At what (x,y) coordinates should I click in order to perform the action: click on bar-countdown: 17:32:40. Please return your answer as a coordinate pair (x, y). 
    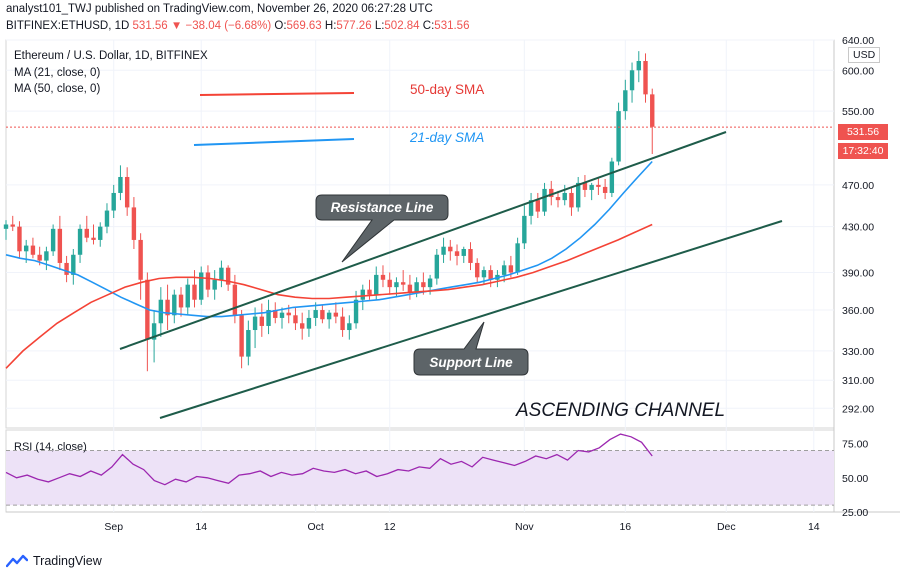
    Looking at the image, I should click on (863, 151).